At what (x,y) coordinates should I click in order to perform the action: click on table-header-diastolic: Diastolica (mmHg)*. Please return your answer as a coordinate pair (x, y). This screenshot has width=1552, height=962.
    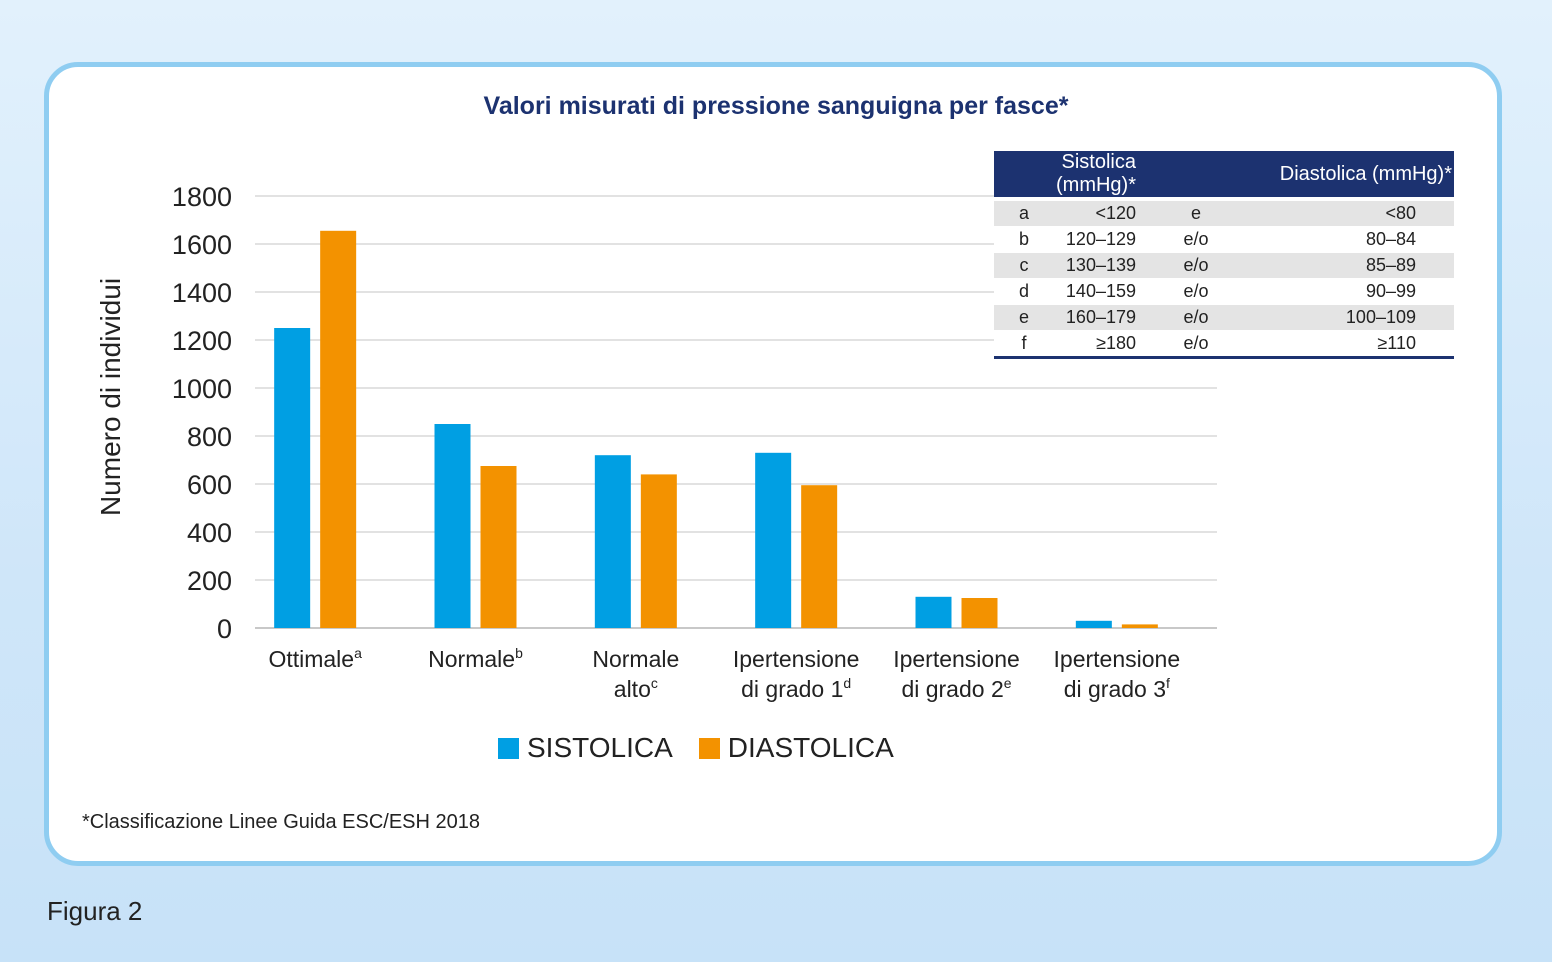
    Looking at the image, I should click on (1295, 174).